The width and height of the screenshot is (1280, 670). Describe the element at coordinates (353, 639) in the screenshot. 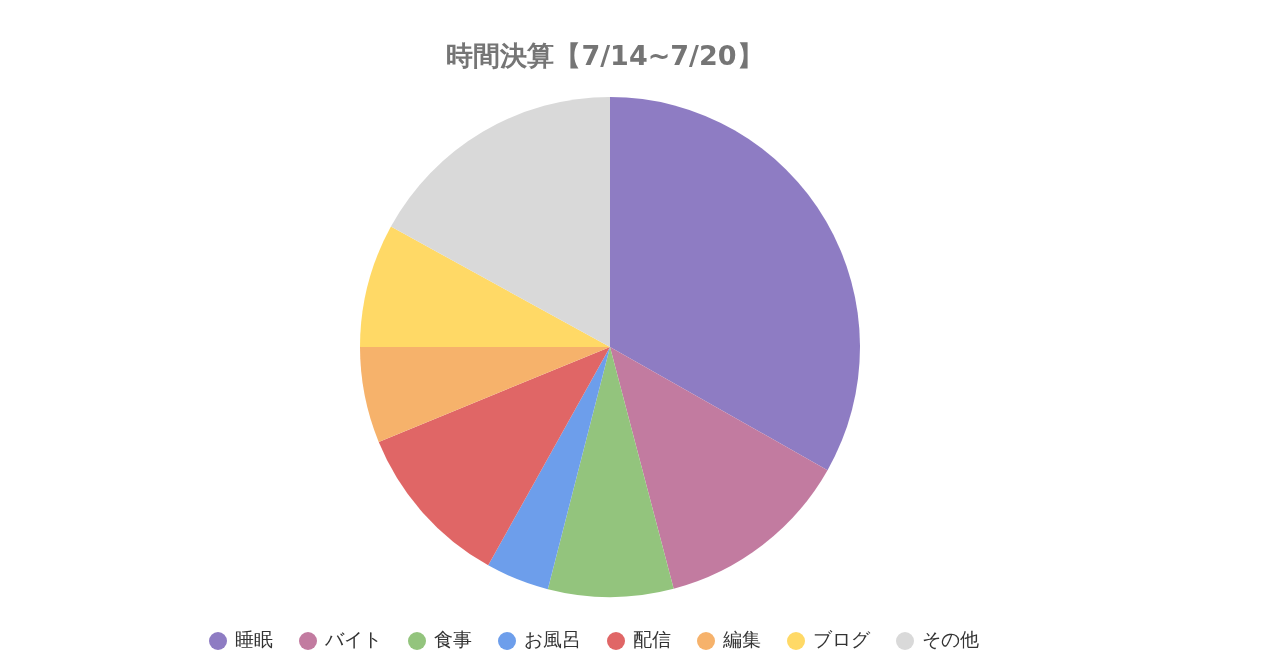

I see `legend-label: バイト` at that location.